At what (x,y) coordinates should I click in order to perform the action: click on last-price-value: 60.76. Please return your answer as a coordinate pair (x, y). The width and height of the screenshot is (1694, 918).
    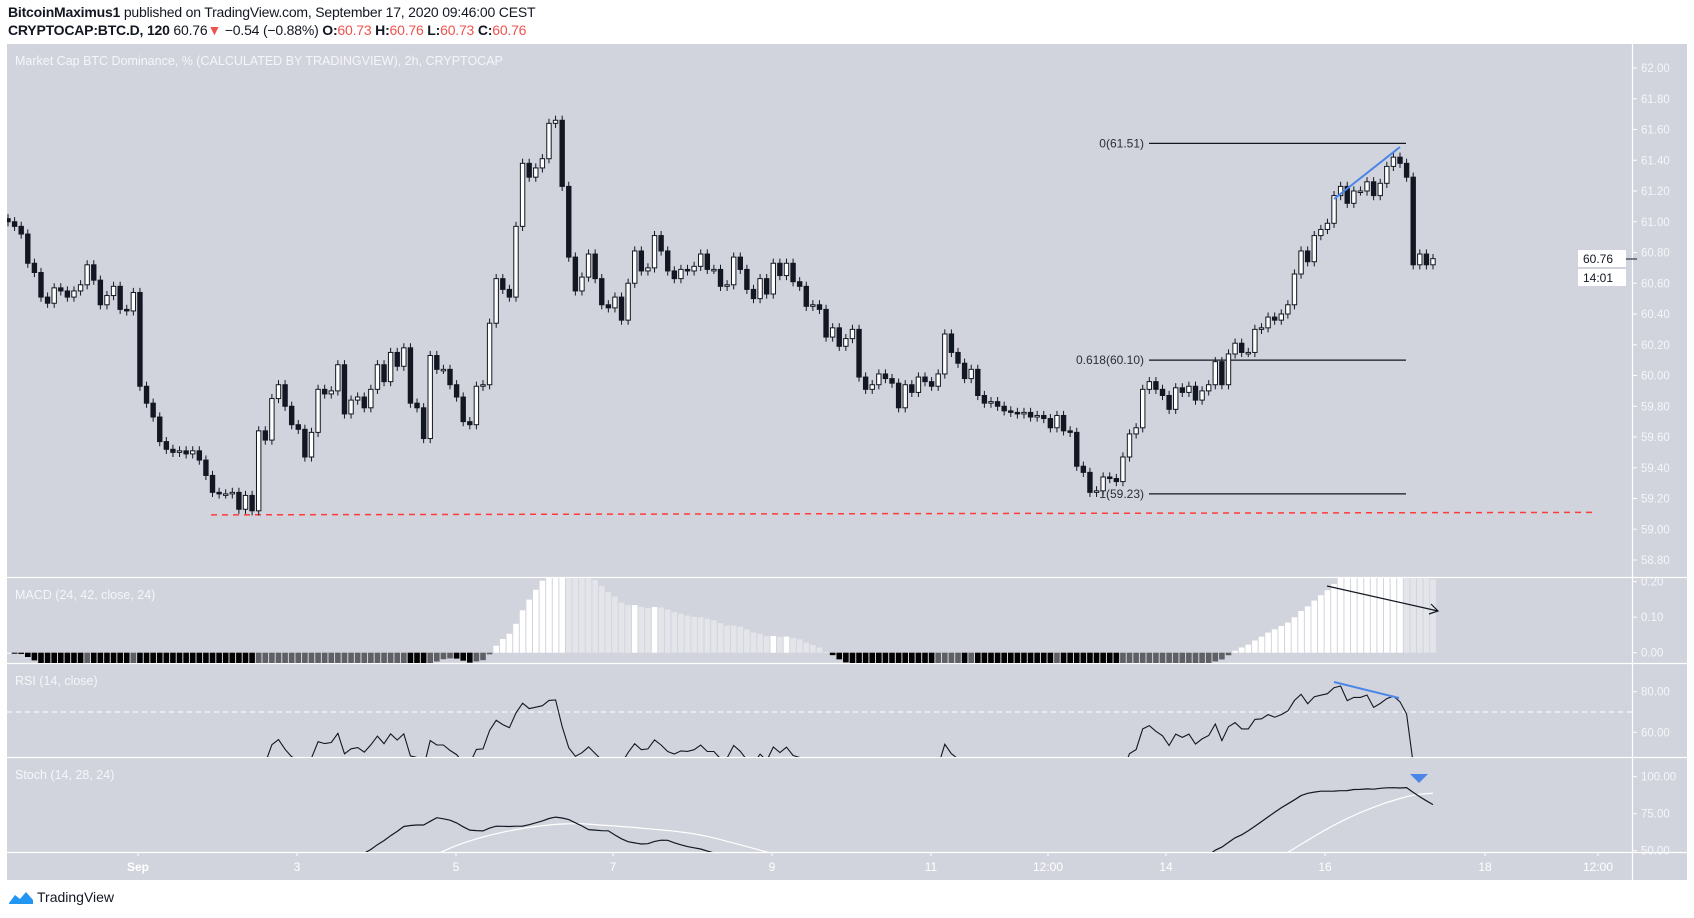
    Looking at the image, I should click on (1598, 259).